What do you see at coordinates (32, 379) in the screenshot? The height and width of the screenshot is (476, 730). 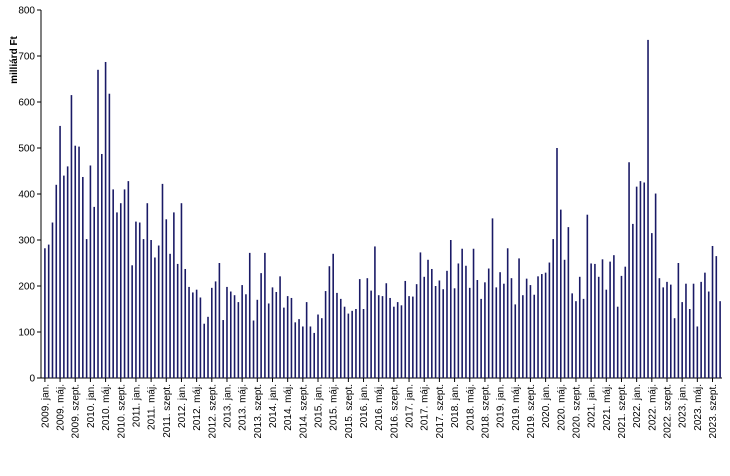 I see `y-tick-label: 0` at bounding box center [32, 379].